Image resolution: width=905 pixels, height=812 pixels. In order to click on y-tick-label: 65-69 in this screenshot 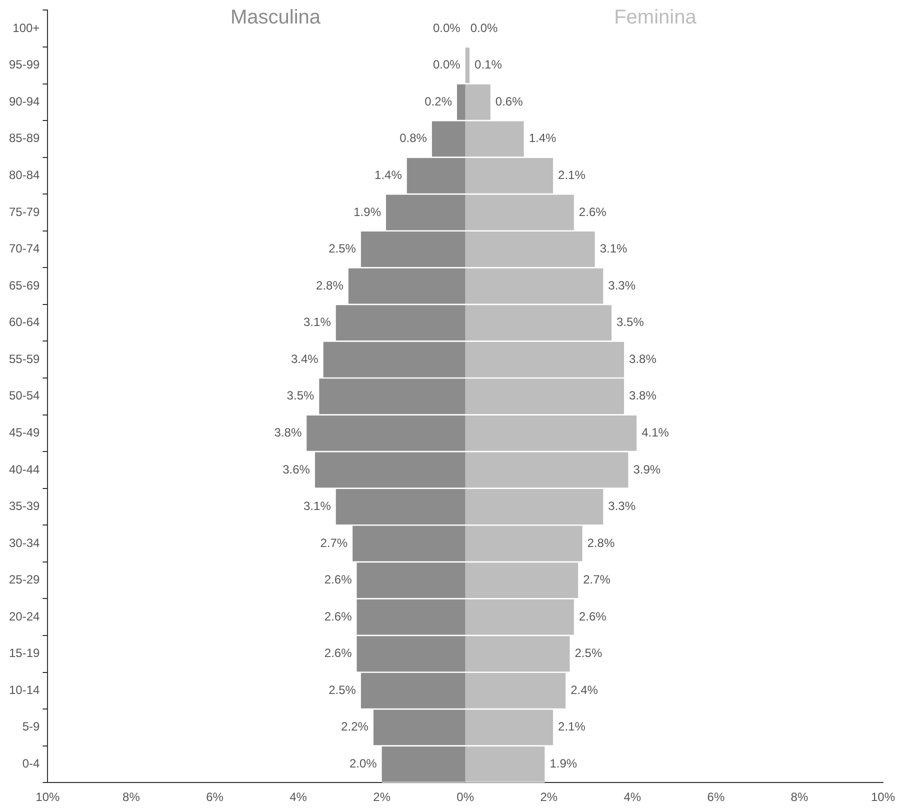, I will do `click(24, 285)`.